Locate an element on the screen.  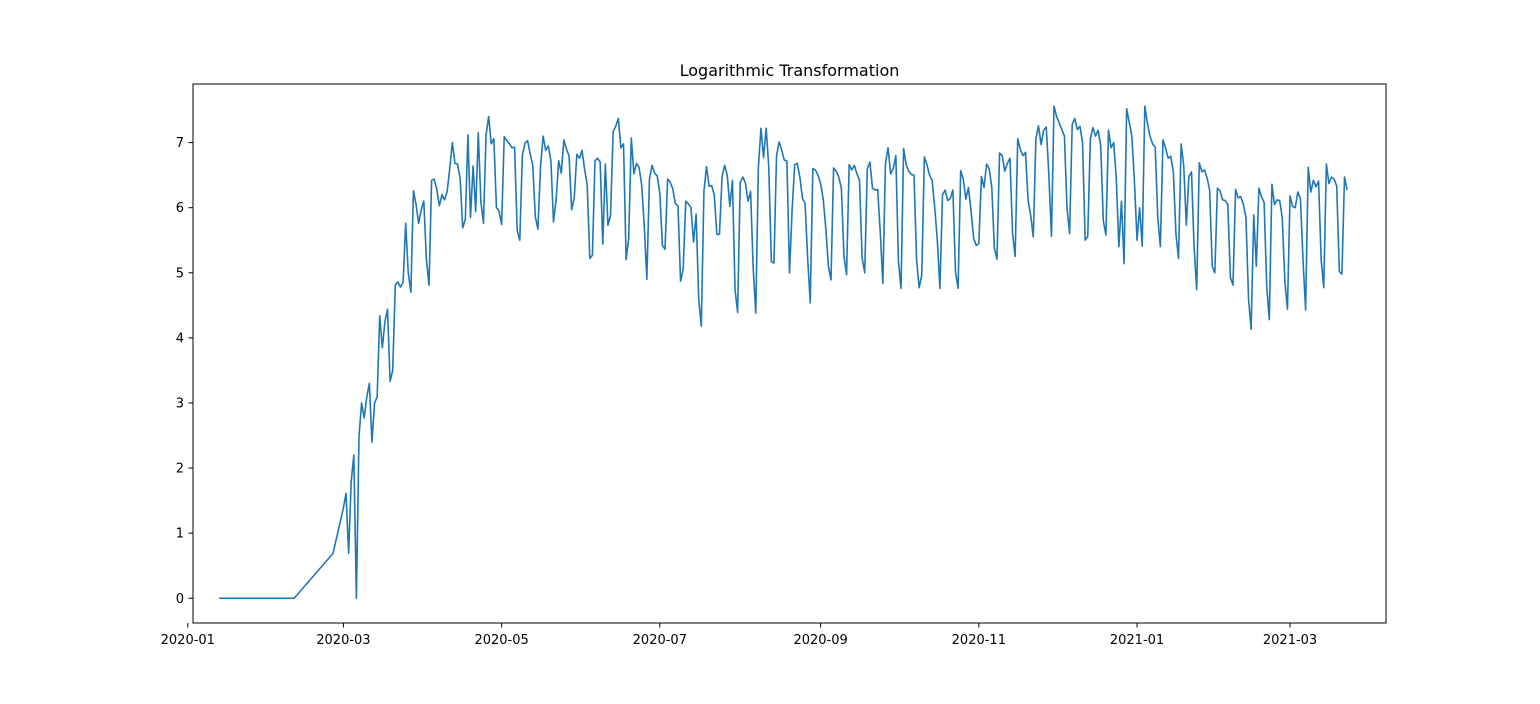
x-tick-label: 2020-07 is located at coordinates (660, 640).